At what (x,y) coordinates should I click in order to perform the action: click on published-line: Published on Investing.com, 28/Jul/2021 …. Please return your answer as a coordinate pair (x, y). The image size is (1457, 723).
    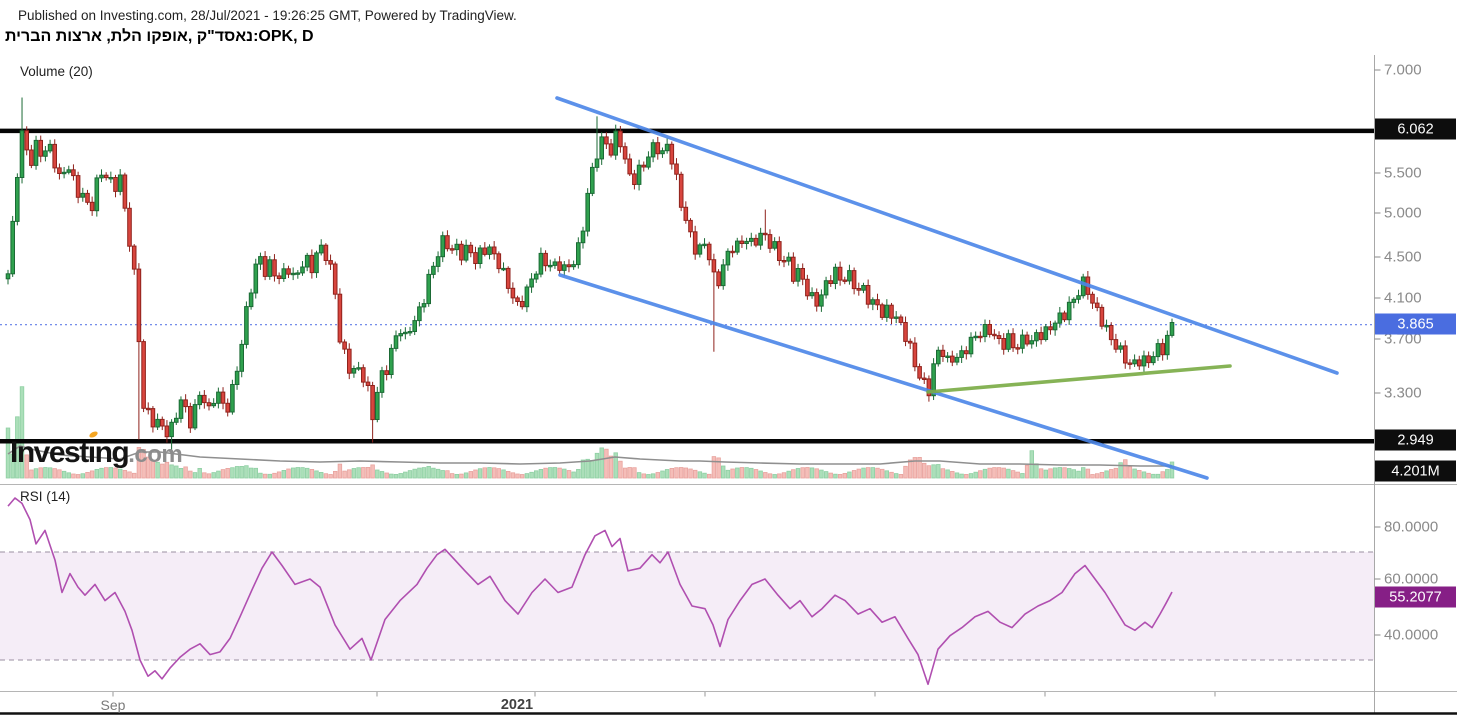
    Looking at the image, I should click on (267, 15).